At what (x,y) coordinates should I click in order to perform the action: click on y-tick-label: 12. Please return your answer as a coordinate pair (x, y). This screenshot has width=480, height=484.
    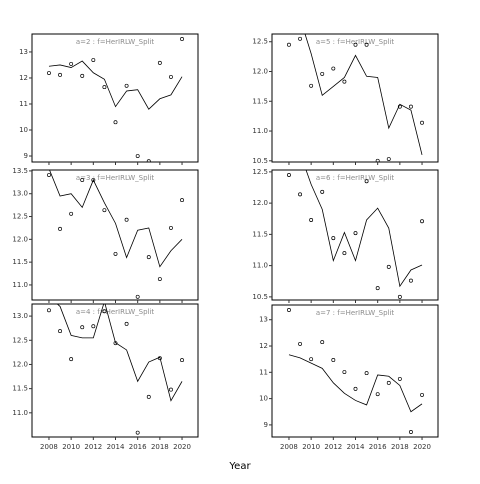
    Looking at the image, I should click on (23, 78).